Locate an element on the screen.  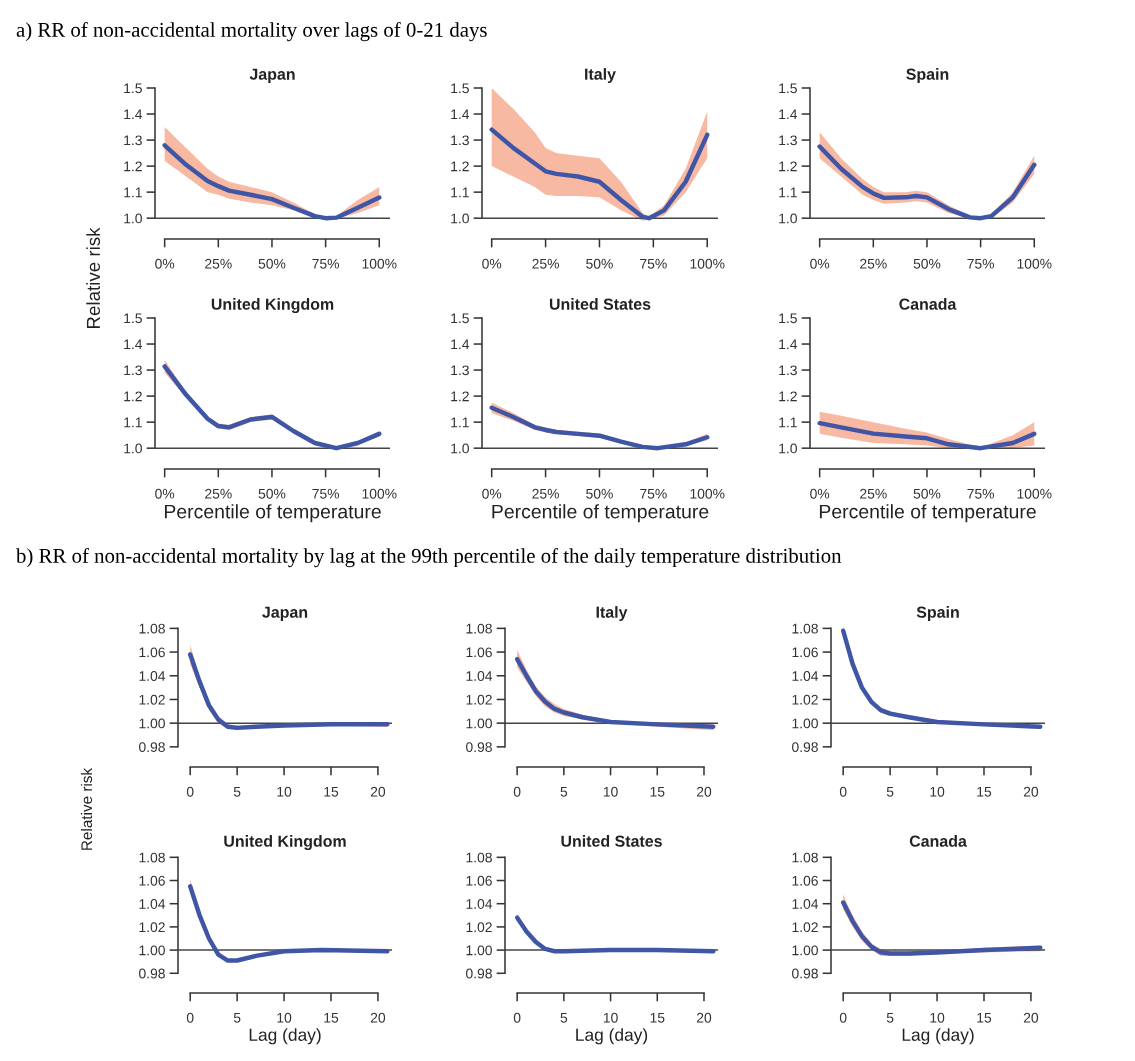
chart-title: Spain is located at coordinates (927, 75).